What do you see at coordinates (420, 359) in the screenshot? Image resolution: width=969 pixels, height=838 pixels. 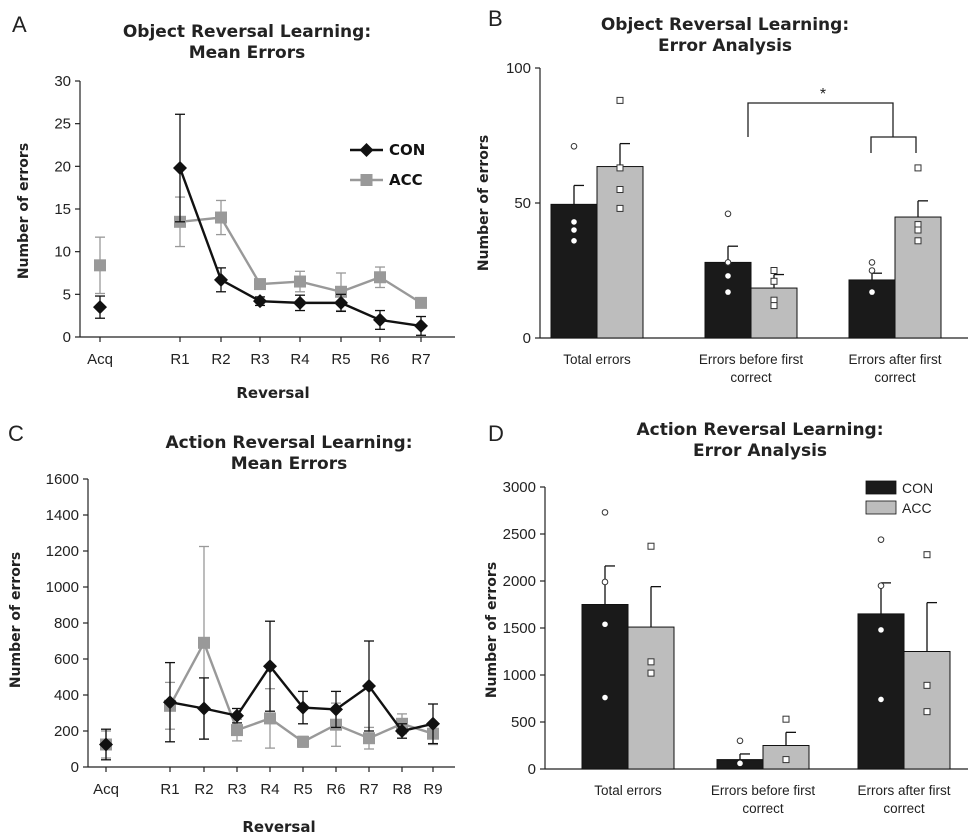 I see `a-x-tick-label: R7` at bounding box center [420, 359].